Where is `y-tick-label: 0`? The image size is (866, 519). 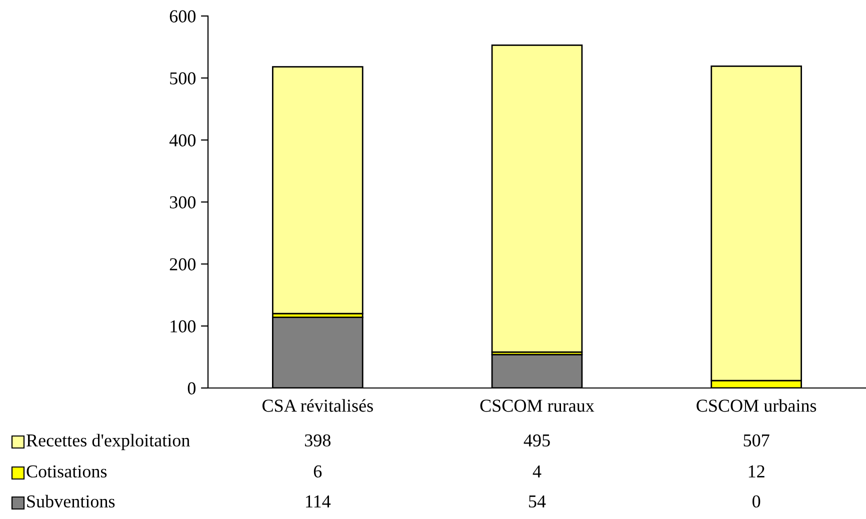
y-tick-label: 0 is located at coordinates (192, 388).